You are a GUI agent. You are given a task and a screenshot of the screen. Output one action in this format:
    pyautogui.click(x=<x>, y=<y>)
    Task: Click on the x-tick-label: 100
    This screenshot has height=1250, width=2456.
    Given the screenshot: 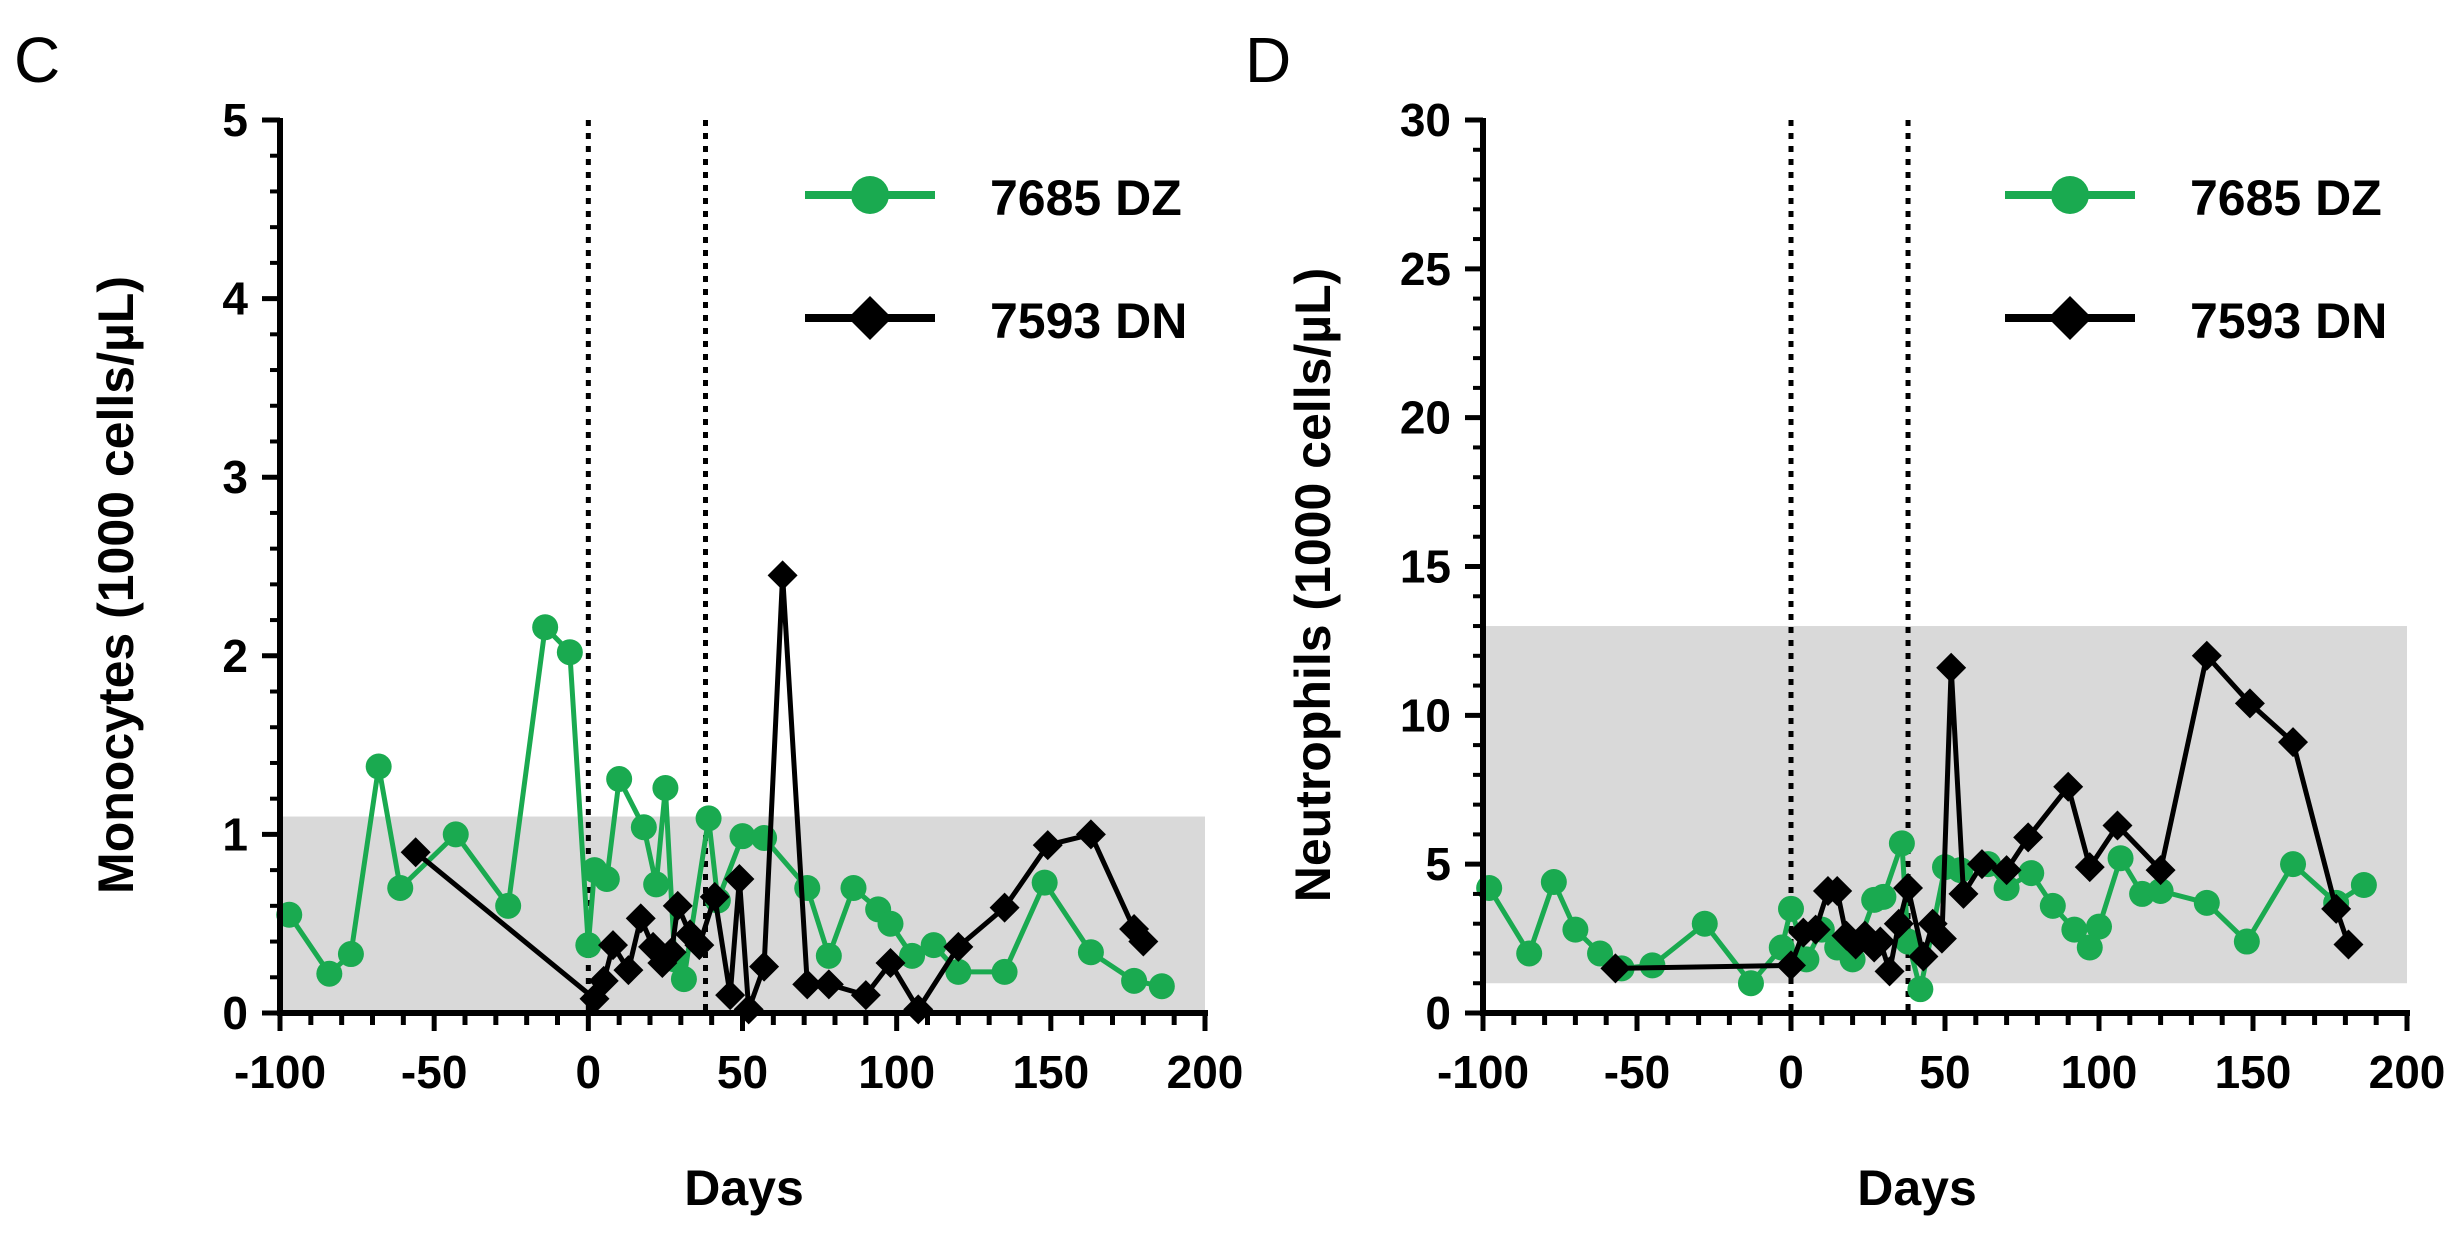 What is the action you would take?
    pyautogui.click(x=896, y=1072)
    